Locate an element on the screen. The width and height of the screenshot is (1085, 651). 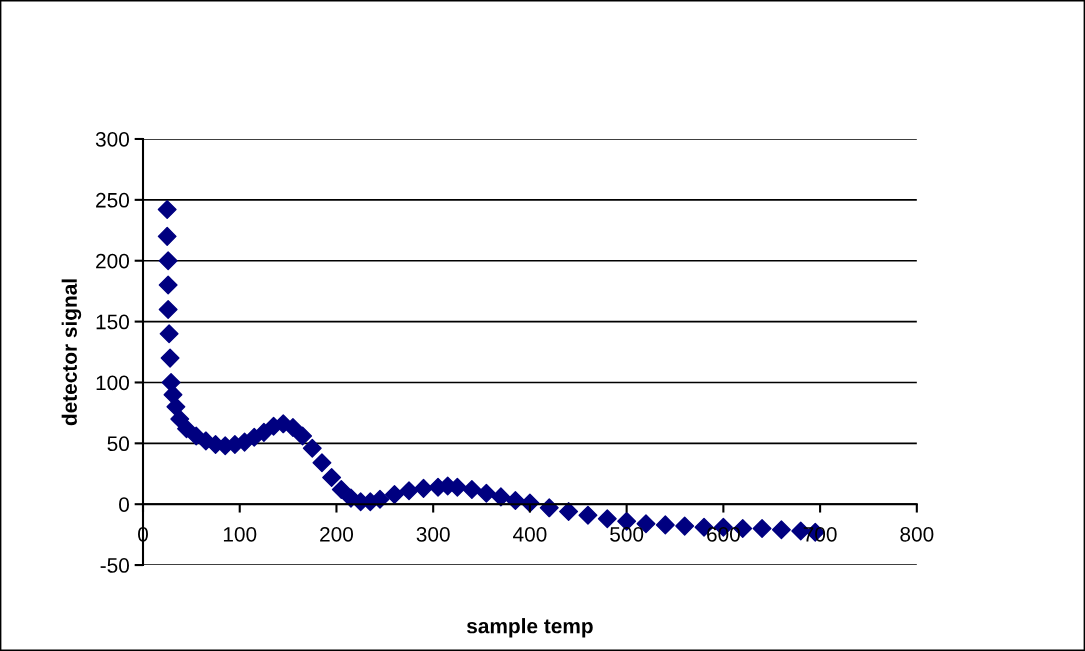
x-tick-label: 200 is located at coordinates (337, 534).